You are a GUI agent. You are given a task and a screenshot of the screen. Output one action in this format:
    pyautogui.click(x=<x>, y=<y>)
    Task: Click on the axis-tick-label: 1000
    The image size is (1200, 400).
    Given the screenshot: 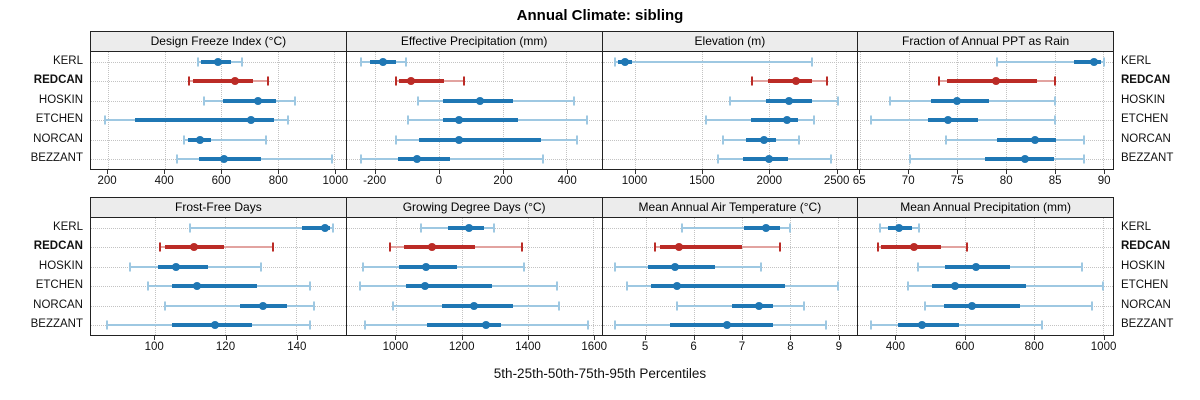 What is the action you would take?
    pyautogui.click(x=335, y=181)
    